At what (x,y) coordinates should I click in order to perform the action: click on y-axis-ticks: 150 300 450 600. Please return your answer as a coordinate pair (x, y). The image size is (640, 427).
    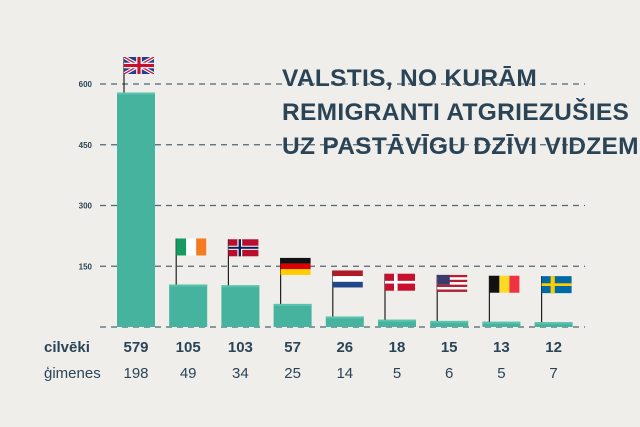
    Looking at the image, I should click on (86, 175).